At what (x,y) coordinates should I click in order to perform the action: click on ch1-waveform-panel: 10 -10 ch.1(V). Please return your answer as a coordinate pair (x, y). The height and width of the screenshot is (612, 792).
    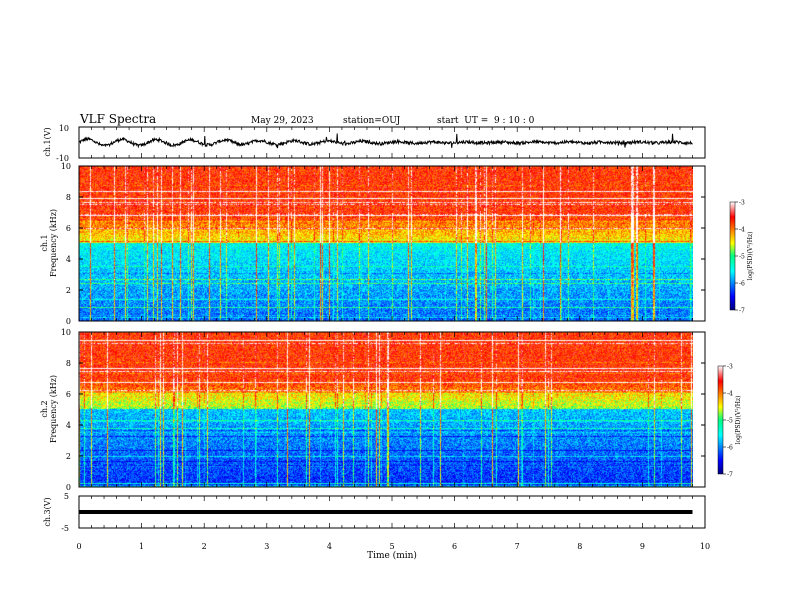
    Looking at the image, I should click on (374, 143).